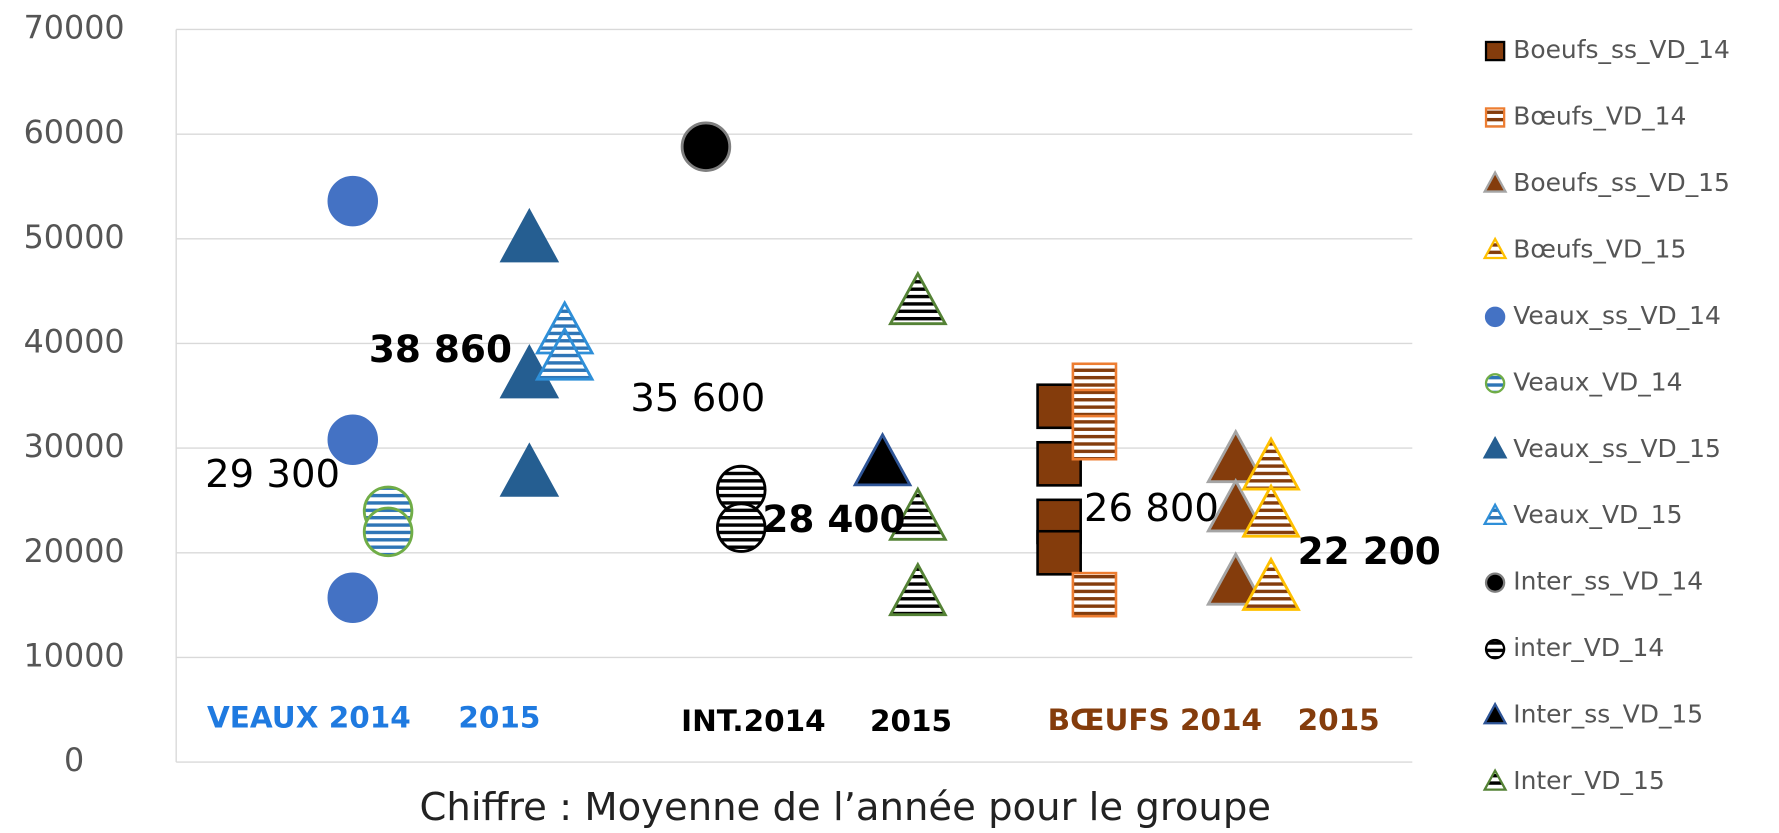 Image resolution: width=1779 pixels, height=833 pixels. What do you see at coordinates (74, 238) in the screenshot?
I see `y-tick-label: 50000` at bounding box center [74, 238].